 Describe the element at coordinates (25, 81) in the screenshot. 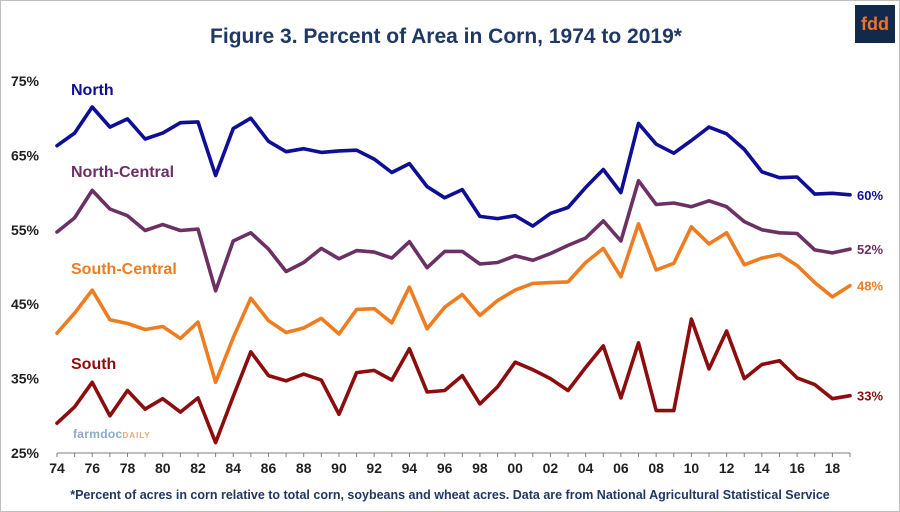

I see `y-tick-label: 75%` at that location.